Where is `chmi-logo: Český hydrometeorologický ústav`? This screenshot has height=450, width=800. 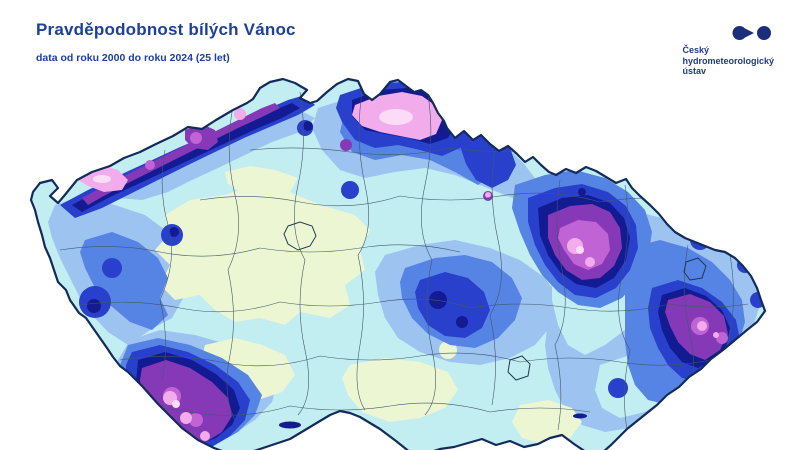 chmi-logo: Český hydrometeorologický ústav is located at coordinates (728, 50).